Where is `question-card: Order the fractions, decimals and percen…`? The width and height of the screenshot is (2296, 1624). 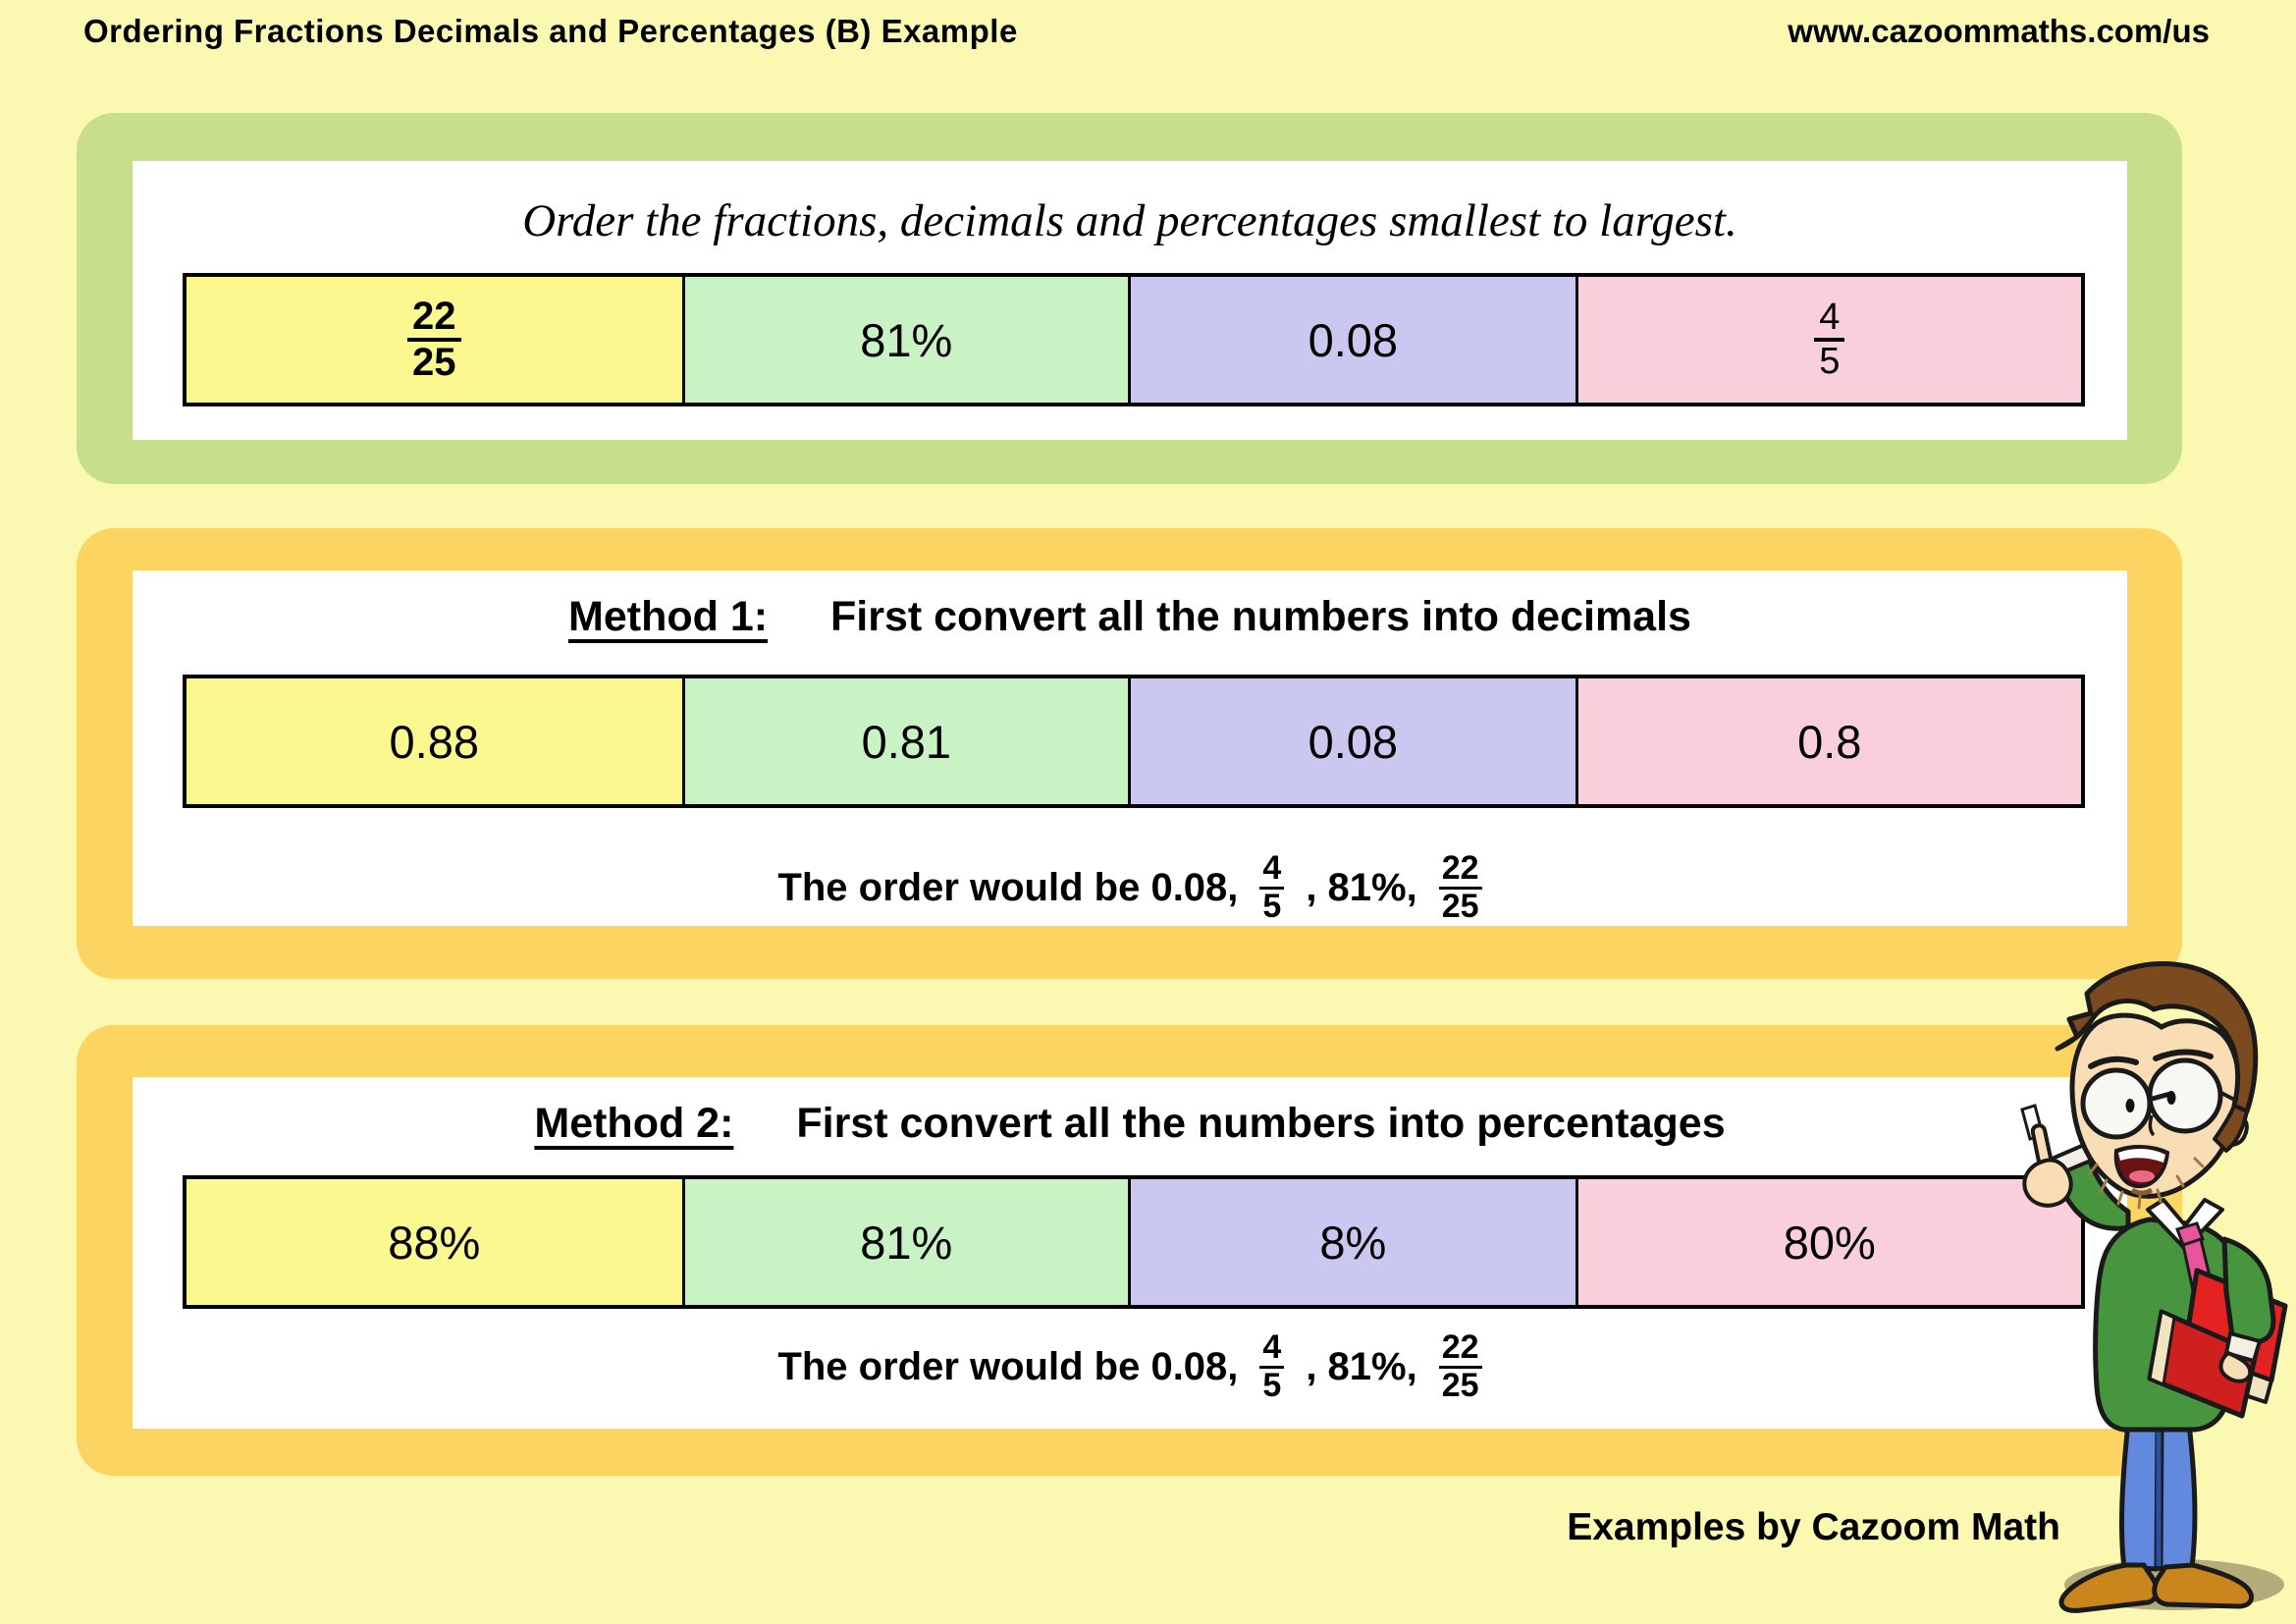
question-card: Order the fractions, decimals and percen… is located at coordinates (1130, 300).